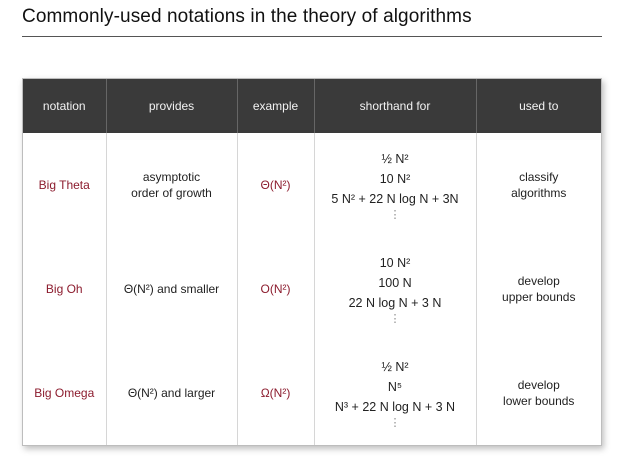 The height and width of the screenshot is (472, 618). Describe the element at coordinates (276, 106) in the screenshot. I see `header-example: example` at that location.